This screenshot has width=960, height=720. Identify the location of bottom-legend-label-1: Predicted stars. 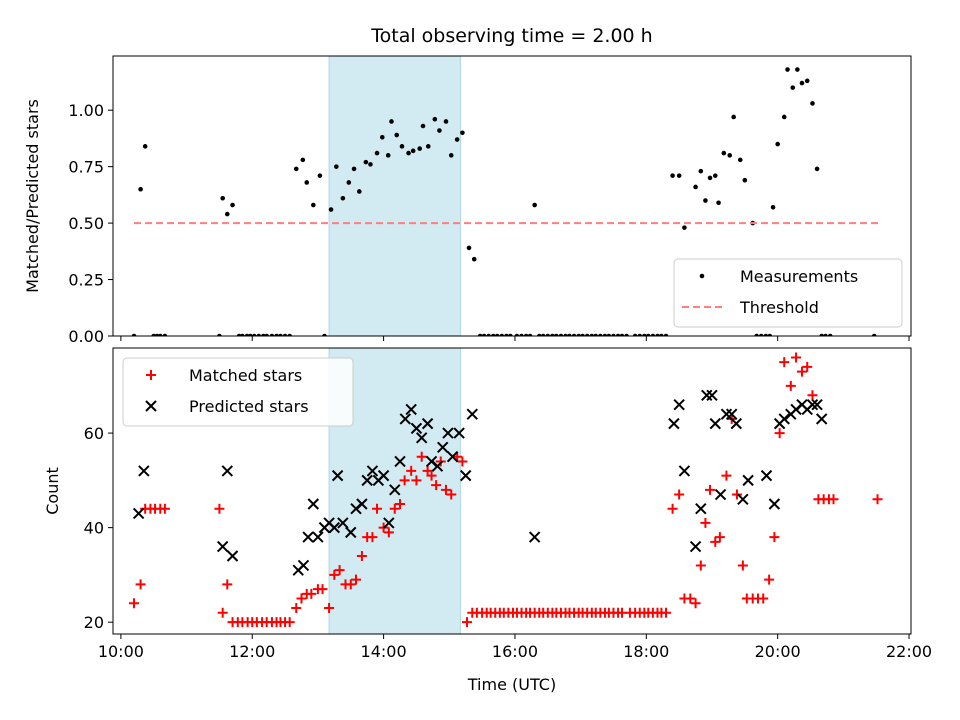
(249, 406).